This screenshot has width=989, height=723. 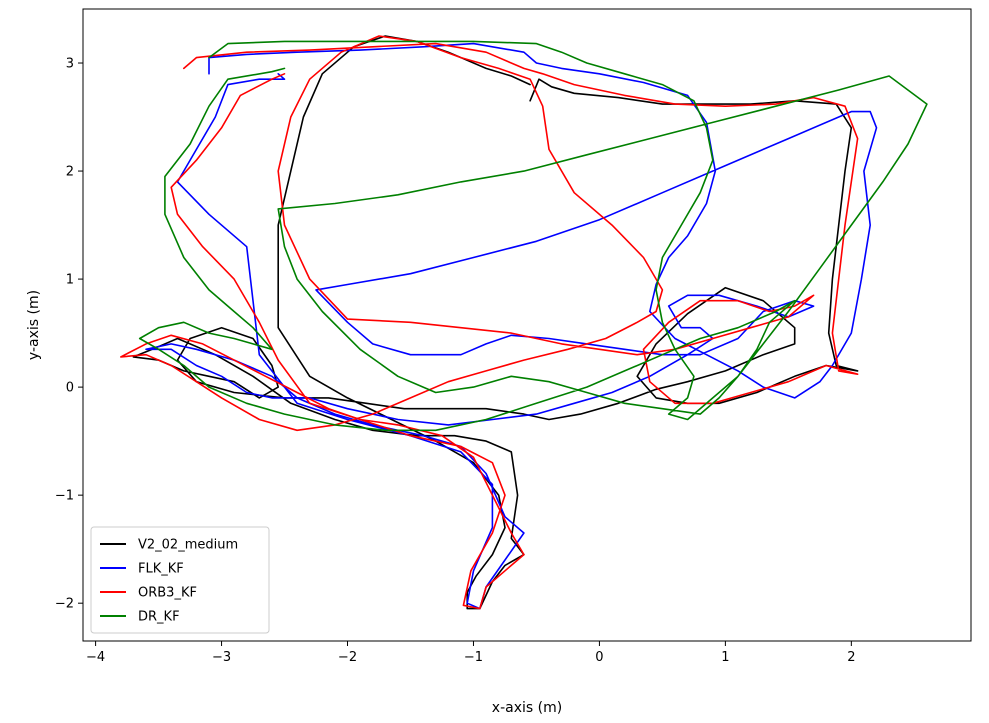 What do you see at coordinates (64, 604) in the screenshot?
I see `y-tick-label: −2` at bounding box center [64, 604].